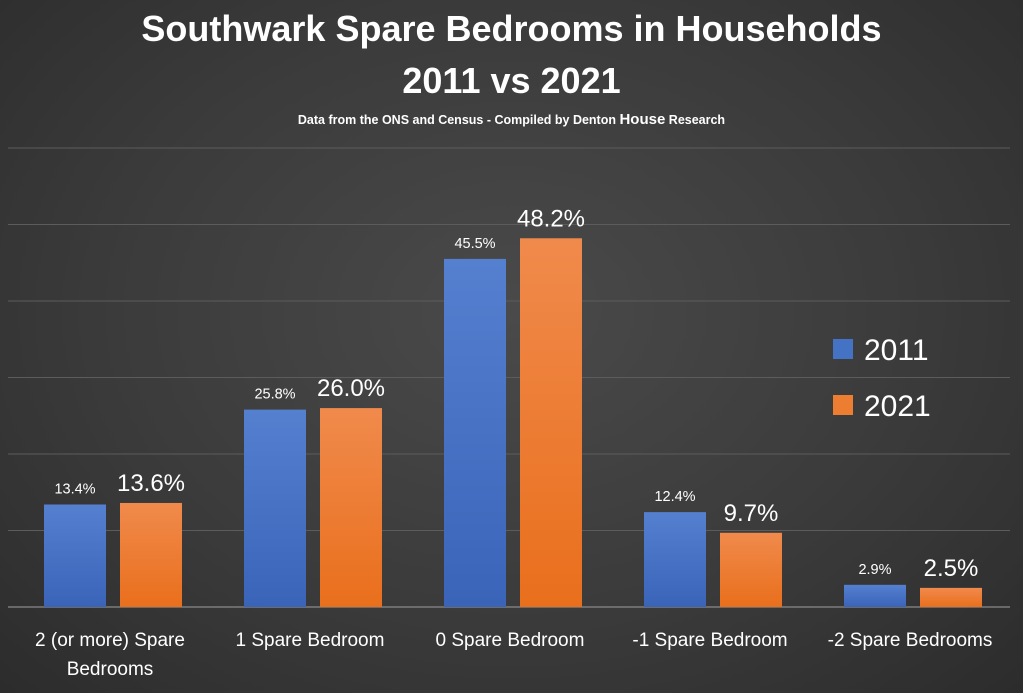 This screenshot has width=1023, height=693. I want to click on data-label-2021-2: 48.2%, so click(551, 218).